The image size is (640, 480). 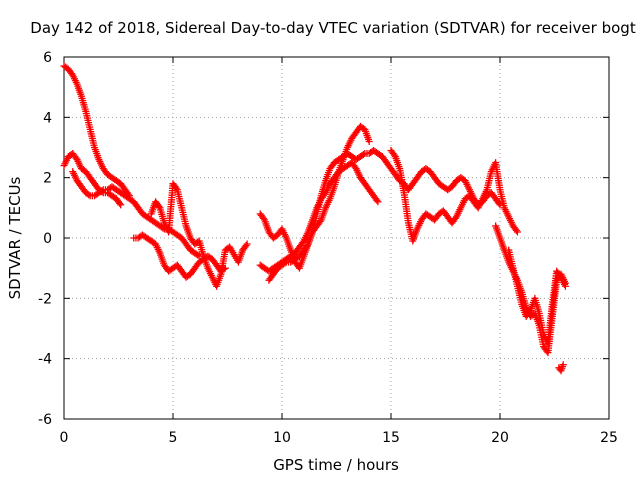 What do you see at coordinates (282, 438) in the screenshot?
I see `x-tick-label: 10` at bounding box center [282, 438].